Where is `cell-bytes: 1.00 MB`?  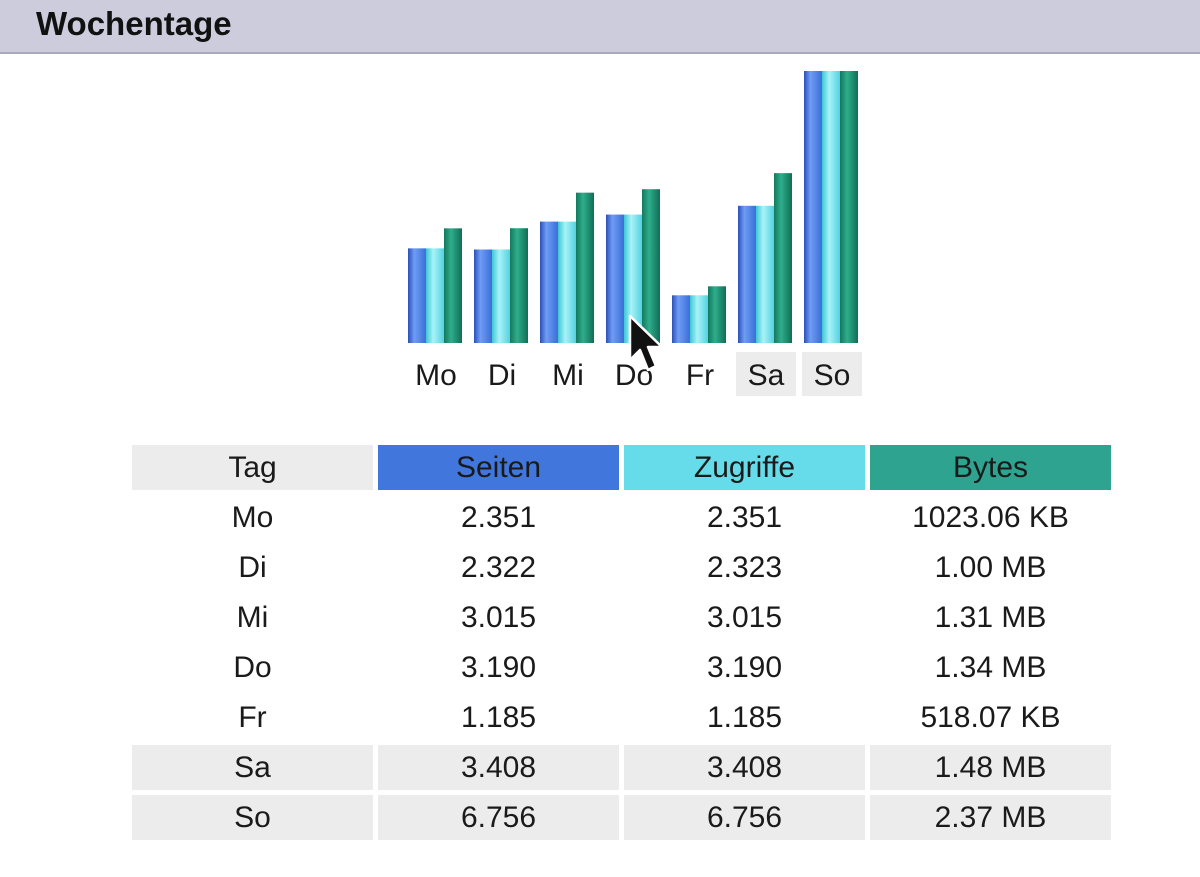
cell-bytes: 1.00 MB is located at coordinates (990, 567).